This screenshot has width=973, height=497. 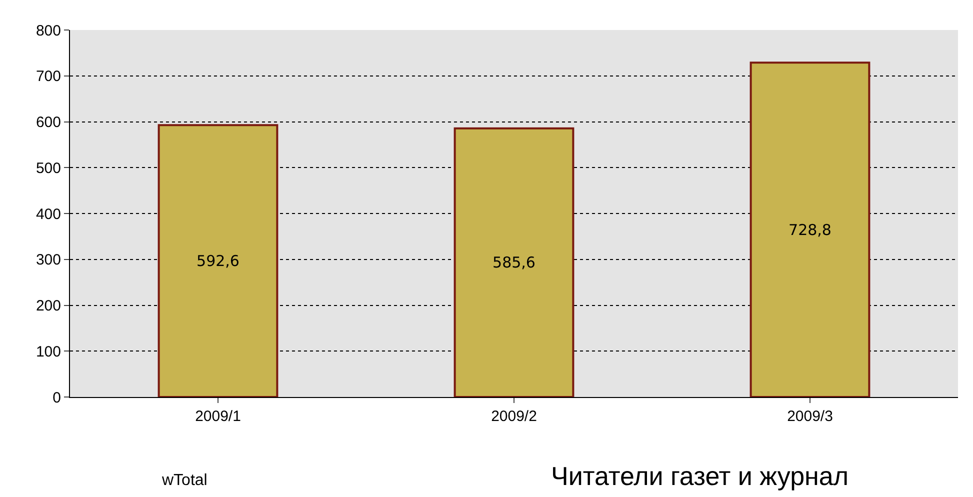 I want to click on text: Читатели газет и журнал, so click(x=700, y=476).